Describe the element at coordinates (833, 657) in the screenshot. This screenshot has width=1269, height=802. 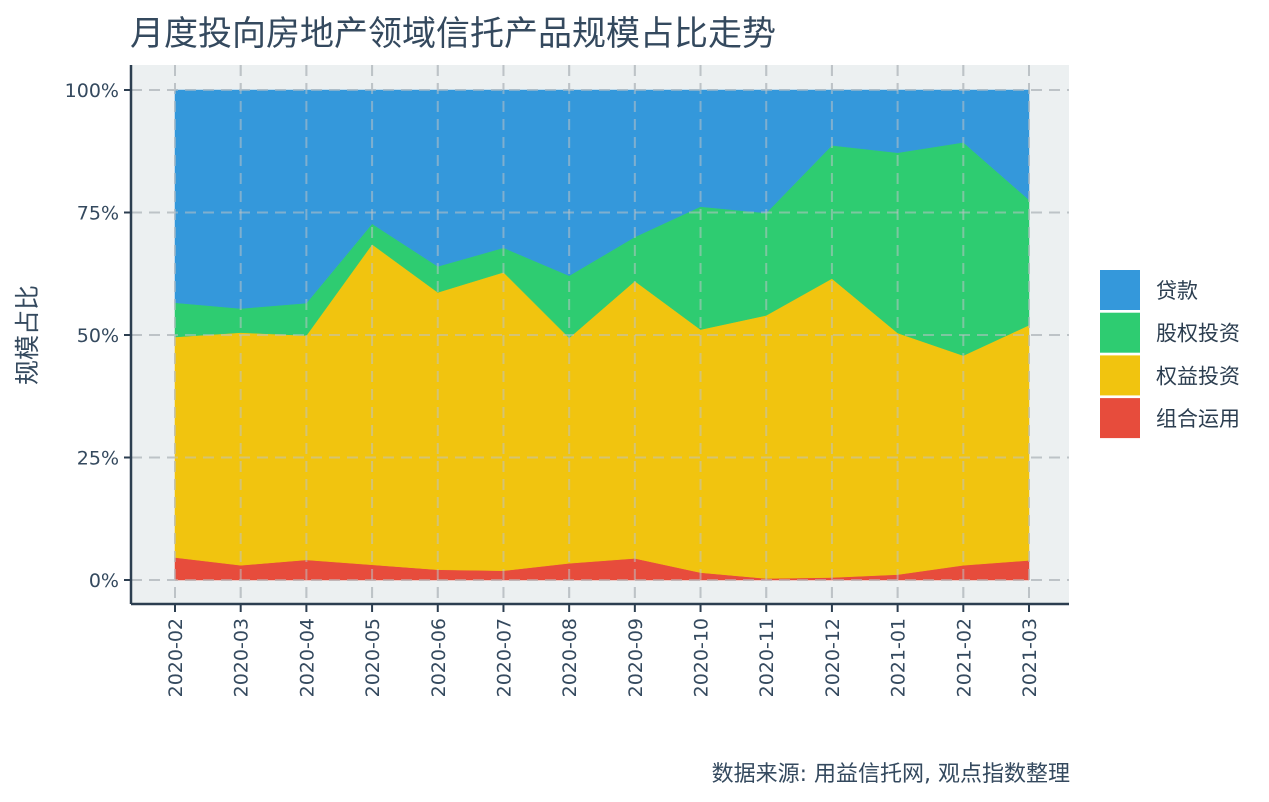
I see `x-tick-label: 2020-12` at that location.